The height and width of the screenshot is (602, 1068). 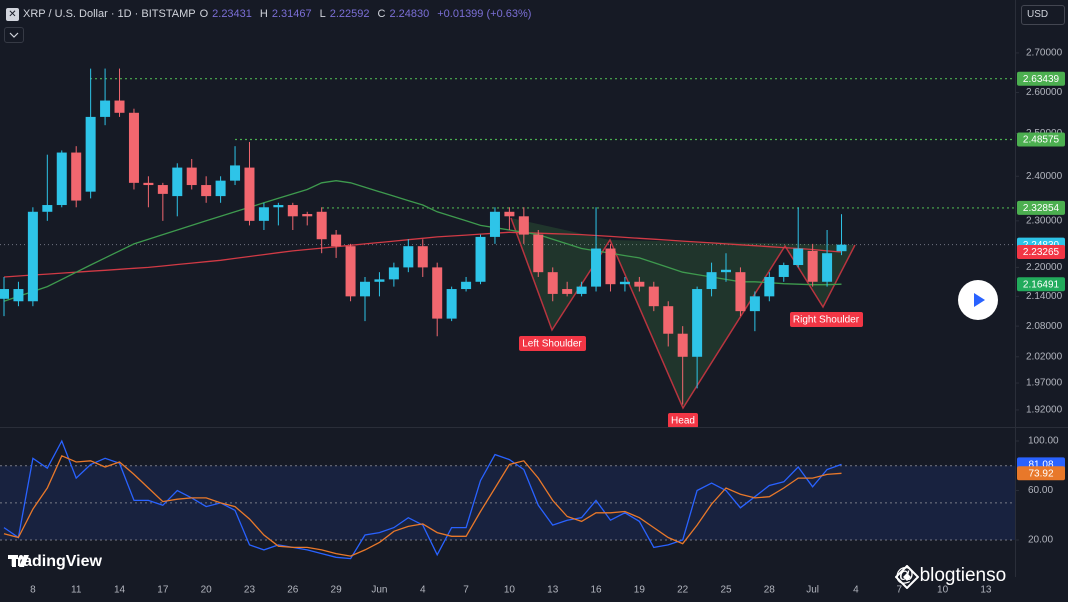 What do you see at coordinates (1040, 465) in the screenshot?
I see `price-label: 81.08` at bounding box center [1040, 465].